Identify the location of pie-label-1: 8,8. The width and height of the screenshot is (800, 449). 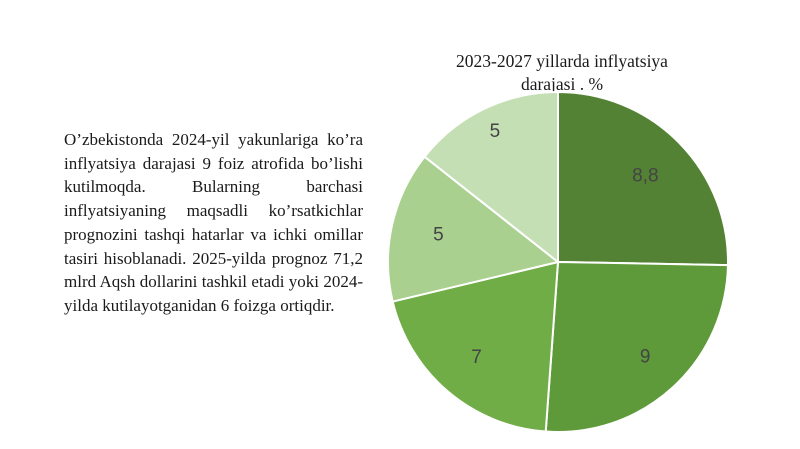
(645, 175).